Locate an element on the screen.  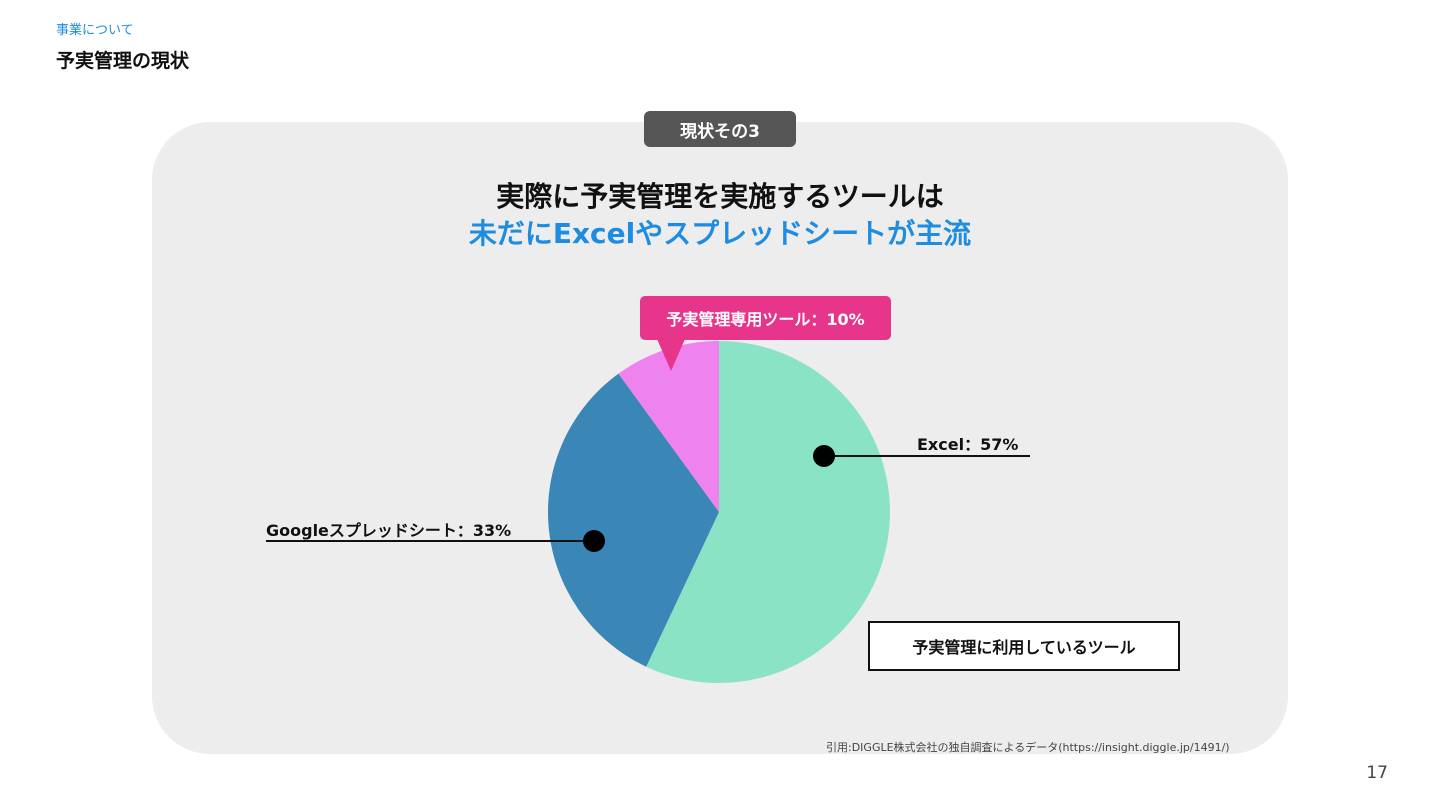
google-sheets-label: Googleスプレッドシート：33% is located at coordinates (389, 530).